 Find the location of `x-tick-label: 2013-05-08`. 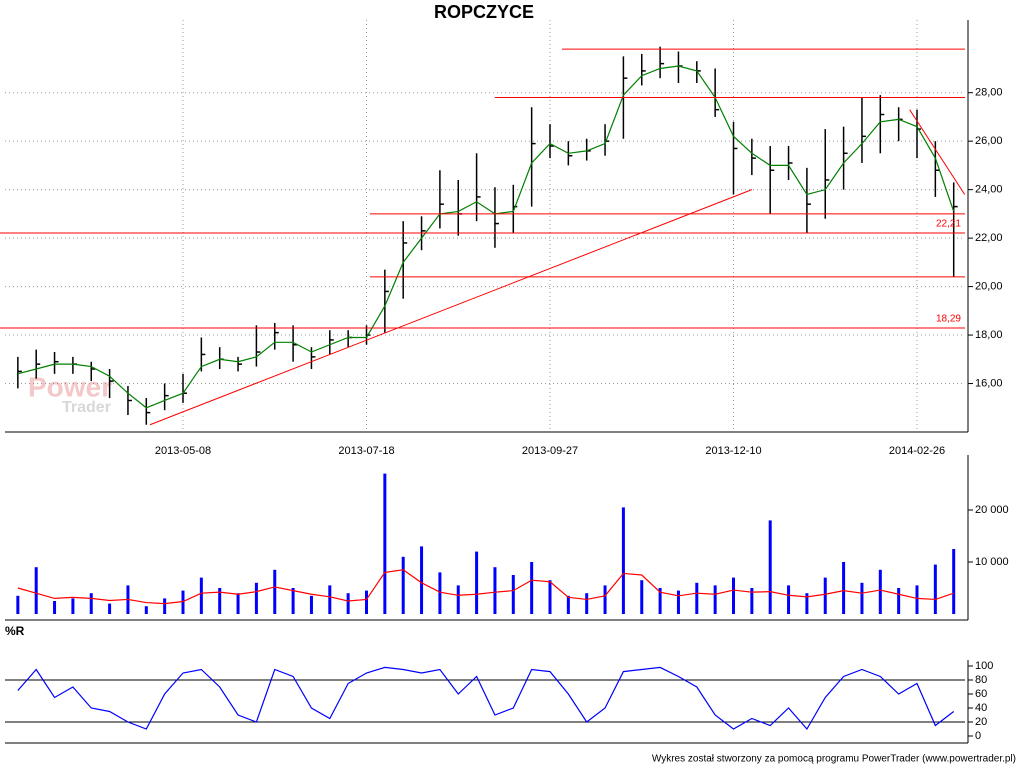

x-tick-label: 2013-05-08 is located at coordinates (183, 451).